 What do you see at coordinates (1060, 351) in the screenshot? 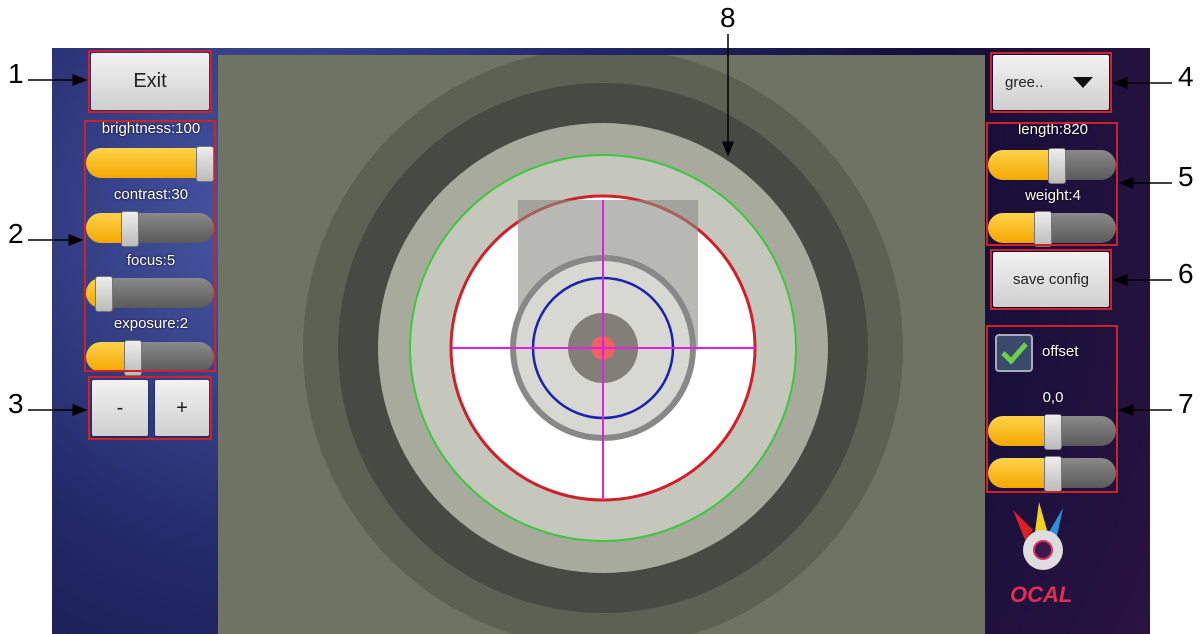
I see `offset-label: offset` at bounding box center [1060, 351].